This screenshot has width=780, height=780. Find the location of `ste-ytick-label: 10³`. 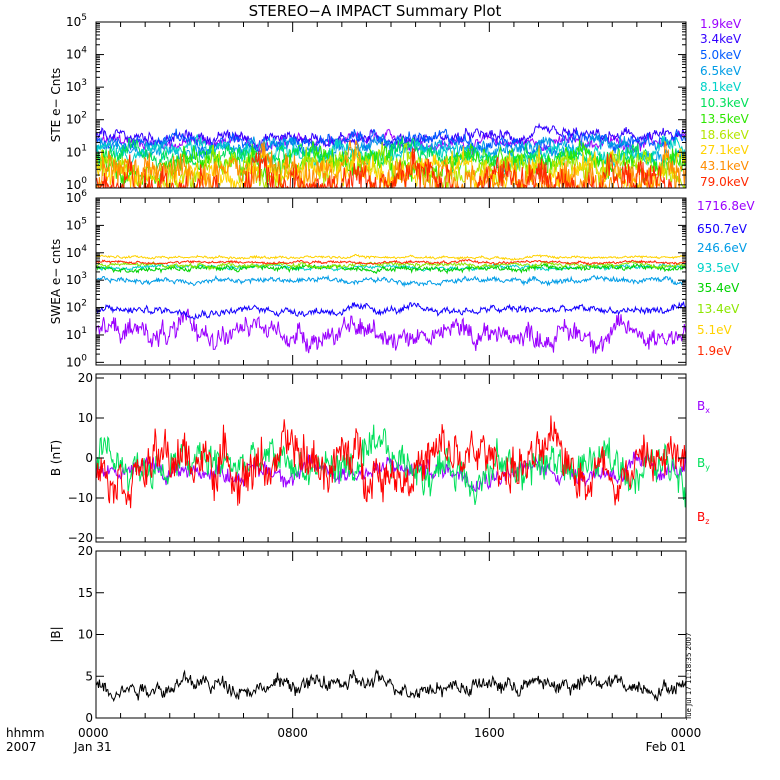

ste-ytick-label: 10³ is located at coordinates (76, 86).